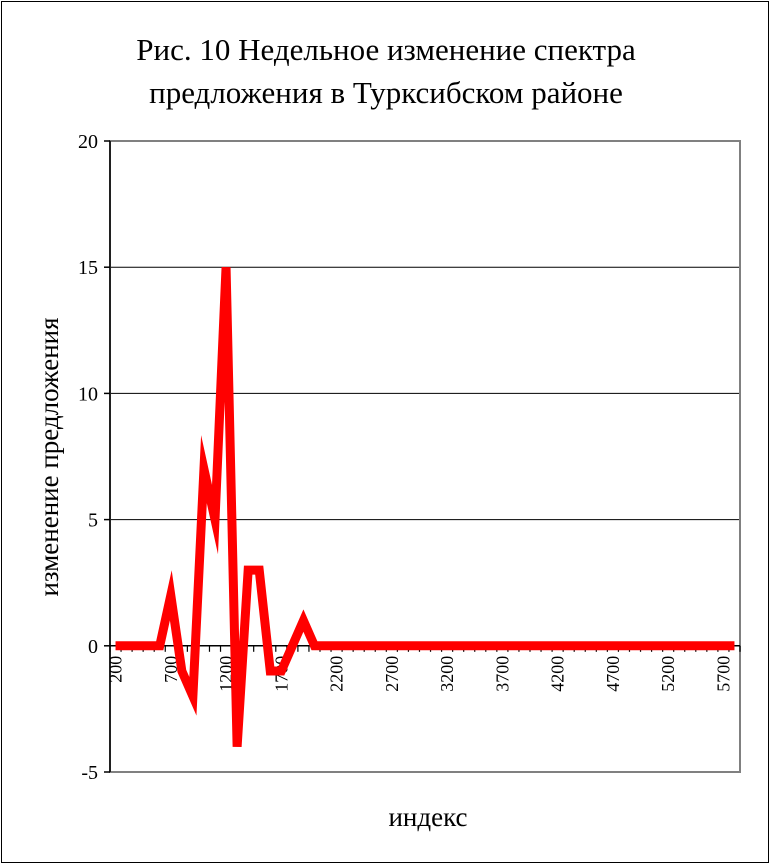  Describe the element at coordinates (88, 394) in the screenshot. I see `y-tick-label: 10` at that location.